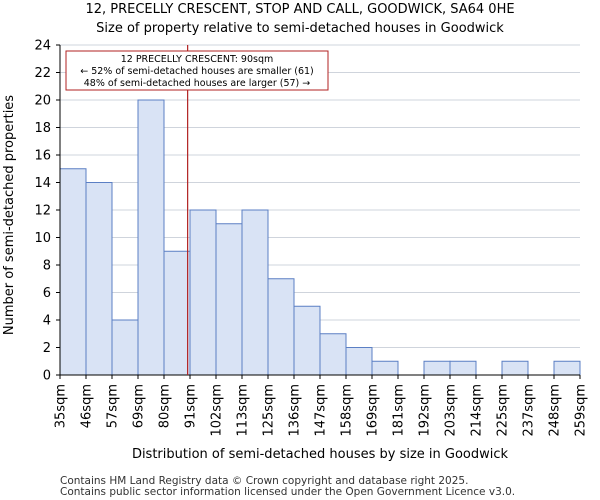 Image resolution: width=600 pixels, height=500 pixels. Describe the element at coordinates (347, 410) in the screenshot. I see `x-tick-label-11: 158sqm` at that location.